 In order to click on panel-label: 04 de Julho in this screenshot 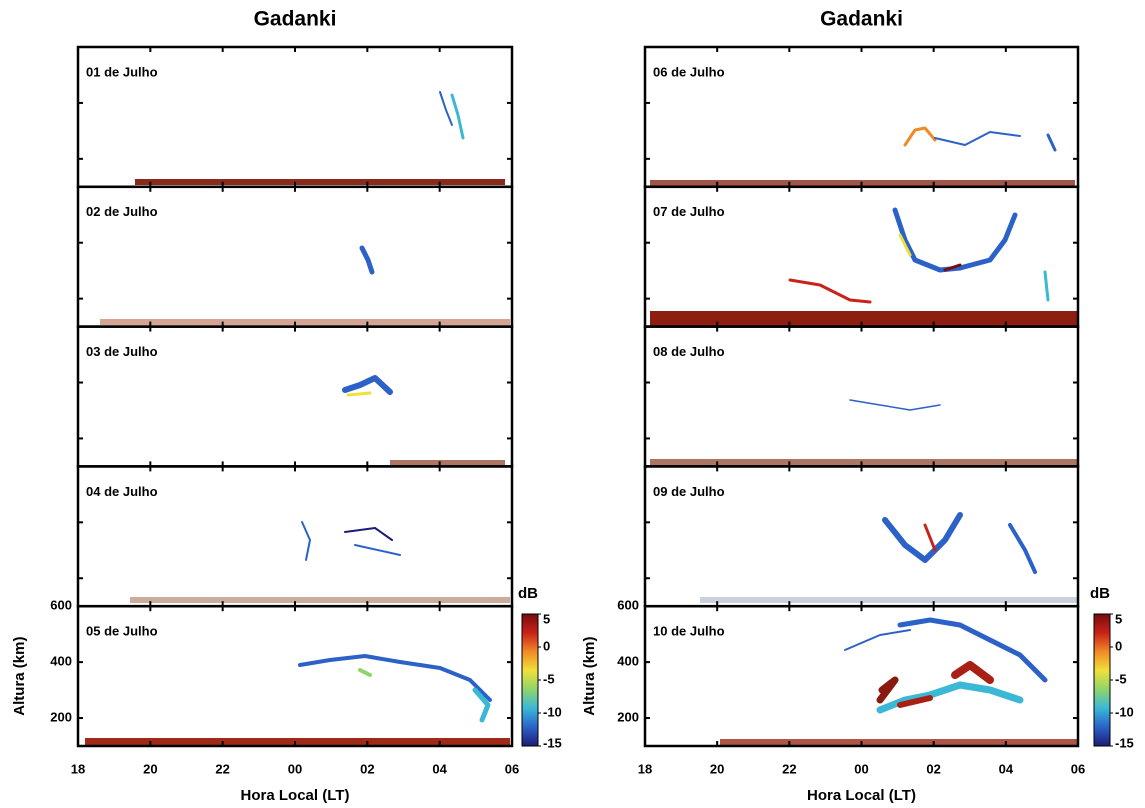, I will do `click(122, 491)`.